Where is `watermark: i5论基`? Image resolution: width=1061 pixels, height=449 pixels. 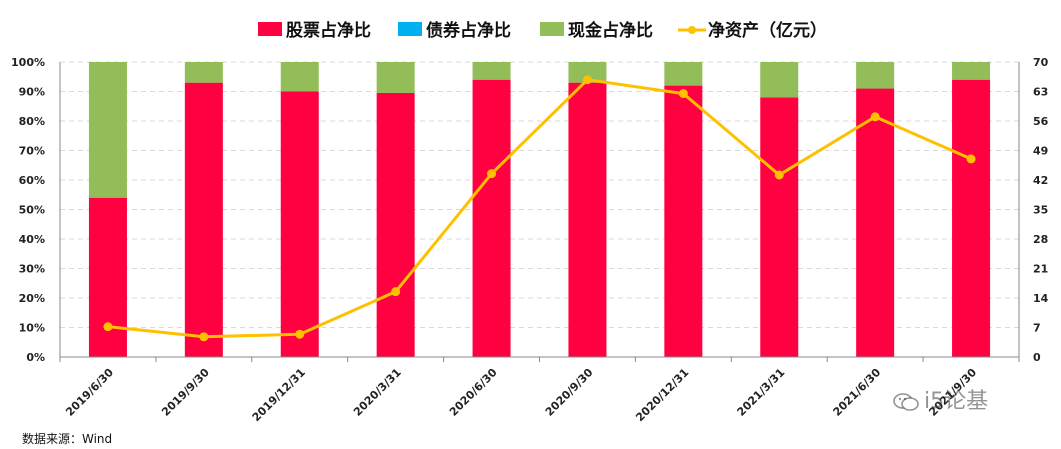 watermark: i5论基 is located at coordinates (940, 399).